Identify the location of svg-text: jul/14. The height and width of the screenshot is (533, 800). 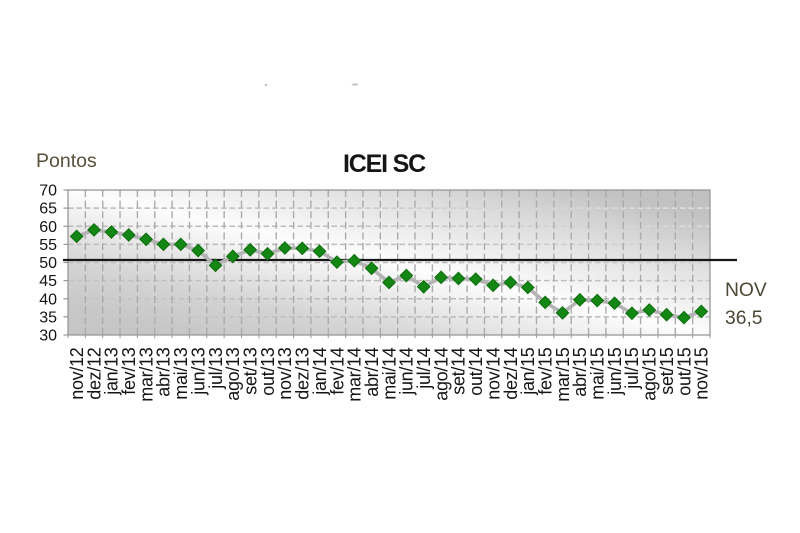
(424, 368).